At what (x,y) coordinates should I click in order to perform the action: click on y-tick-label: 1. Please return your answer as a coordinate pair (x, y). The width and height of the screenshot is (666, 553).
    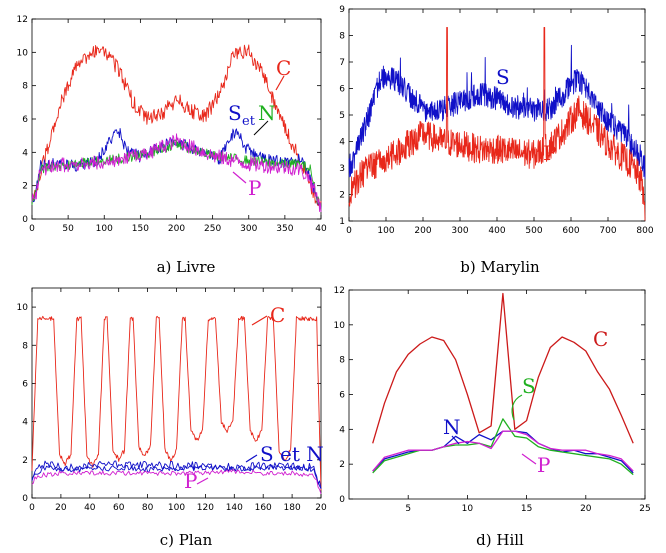
    Looking at the image, I should click on (342, 222).